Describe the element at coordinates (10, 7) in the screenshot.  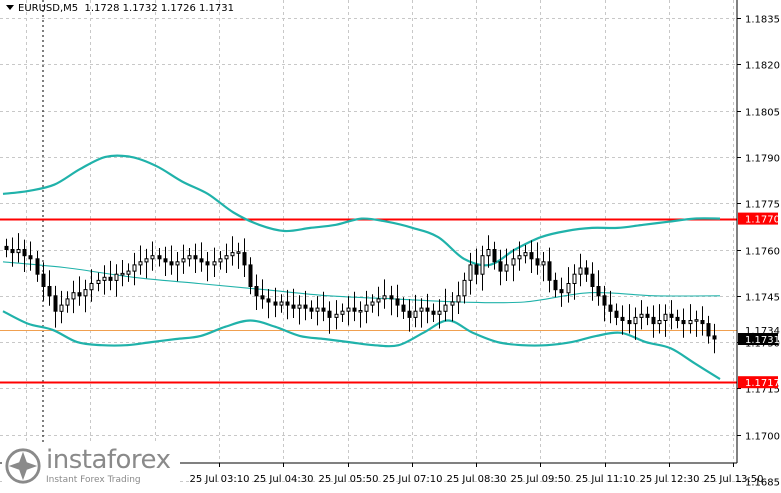
I see `dropdown-triangle-icon` at that location.